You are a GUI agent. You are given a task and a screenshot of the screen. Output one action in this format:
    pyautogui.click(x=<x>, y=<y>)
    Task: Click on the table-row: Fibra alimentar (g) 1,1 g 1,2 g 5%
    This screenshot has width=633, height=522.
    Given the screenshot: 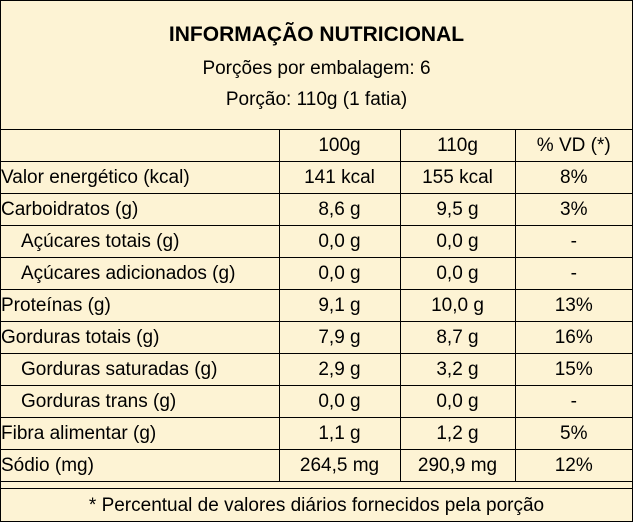 What is the action you would take?
    pyautogui.click(x=316, y=433)
    